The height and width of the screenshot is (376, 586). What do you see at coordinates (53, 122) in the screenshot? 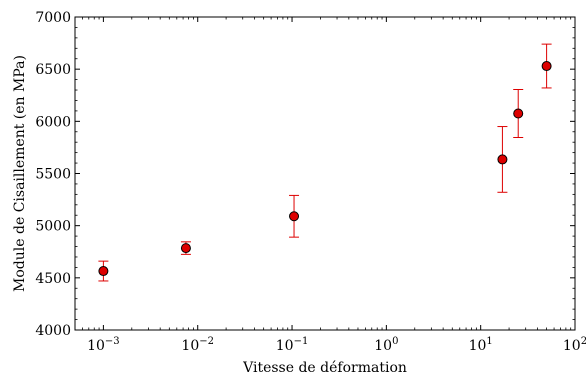
I see `y-tick-label: 6000` at bounding box center [53, 122].